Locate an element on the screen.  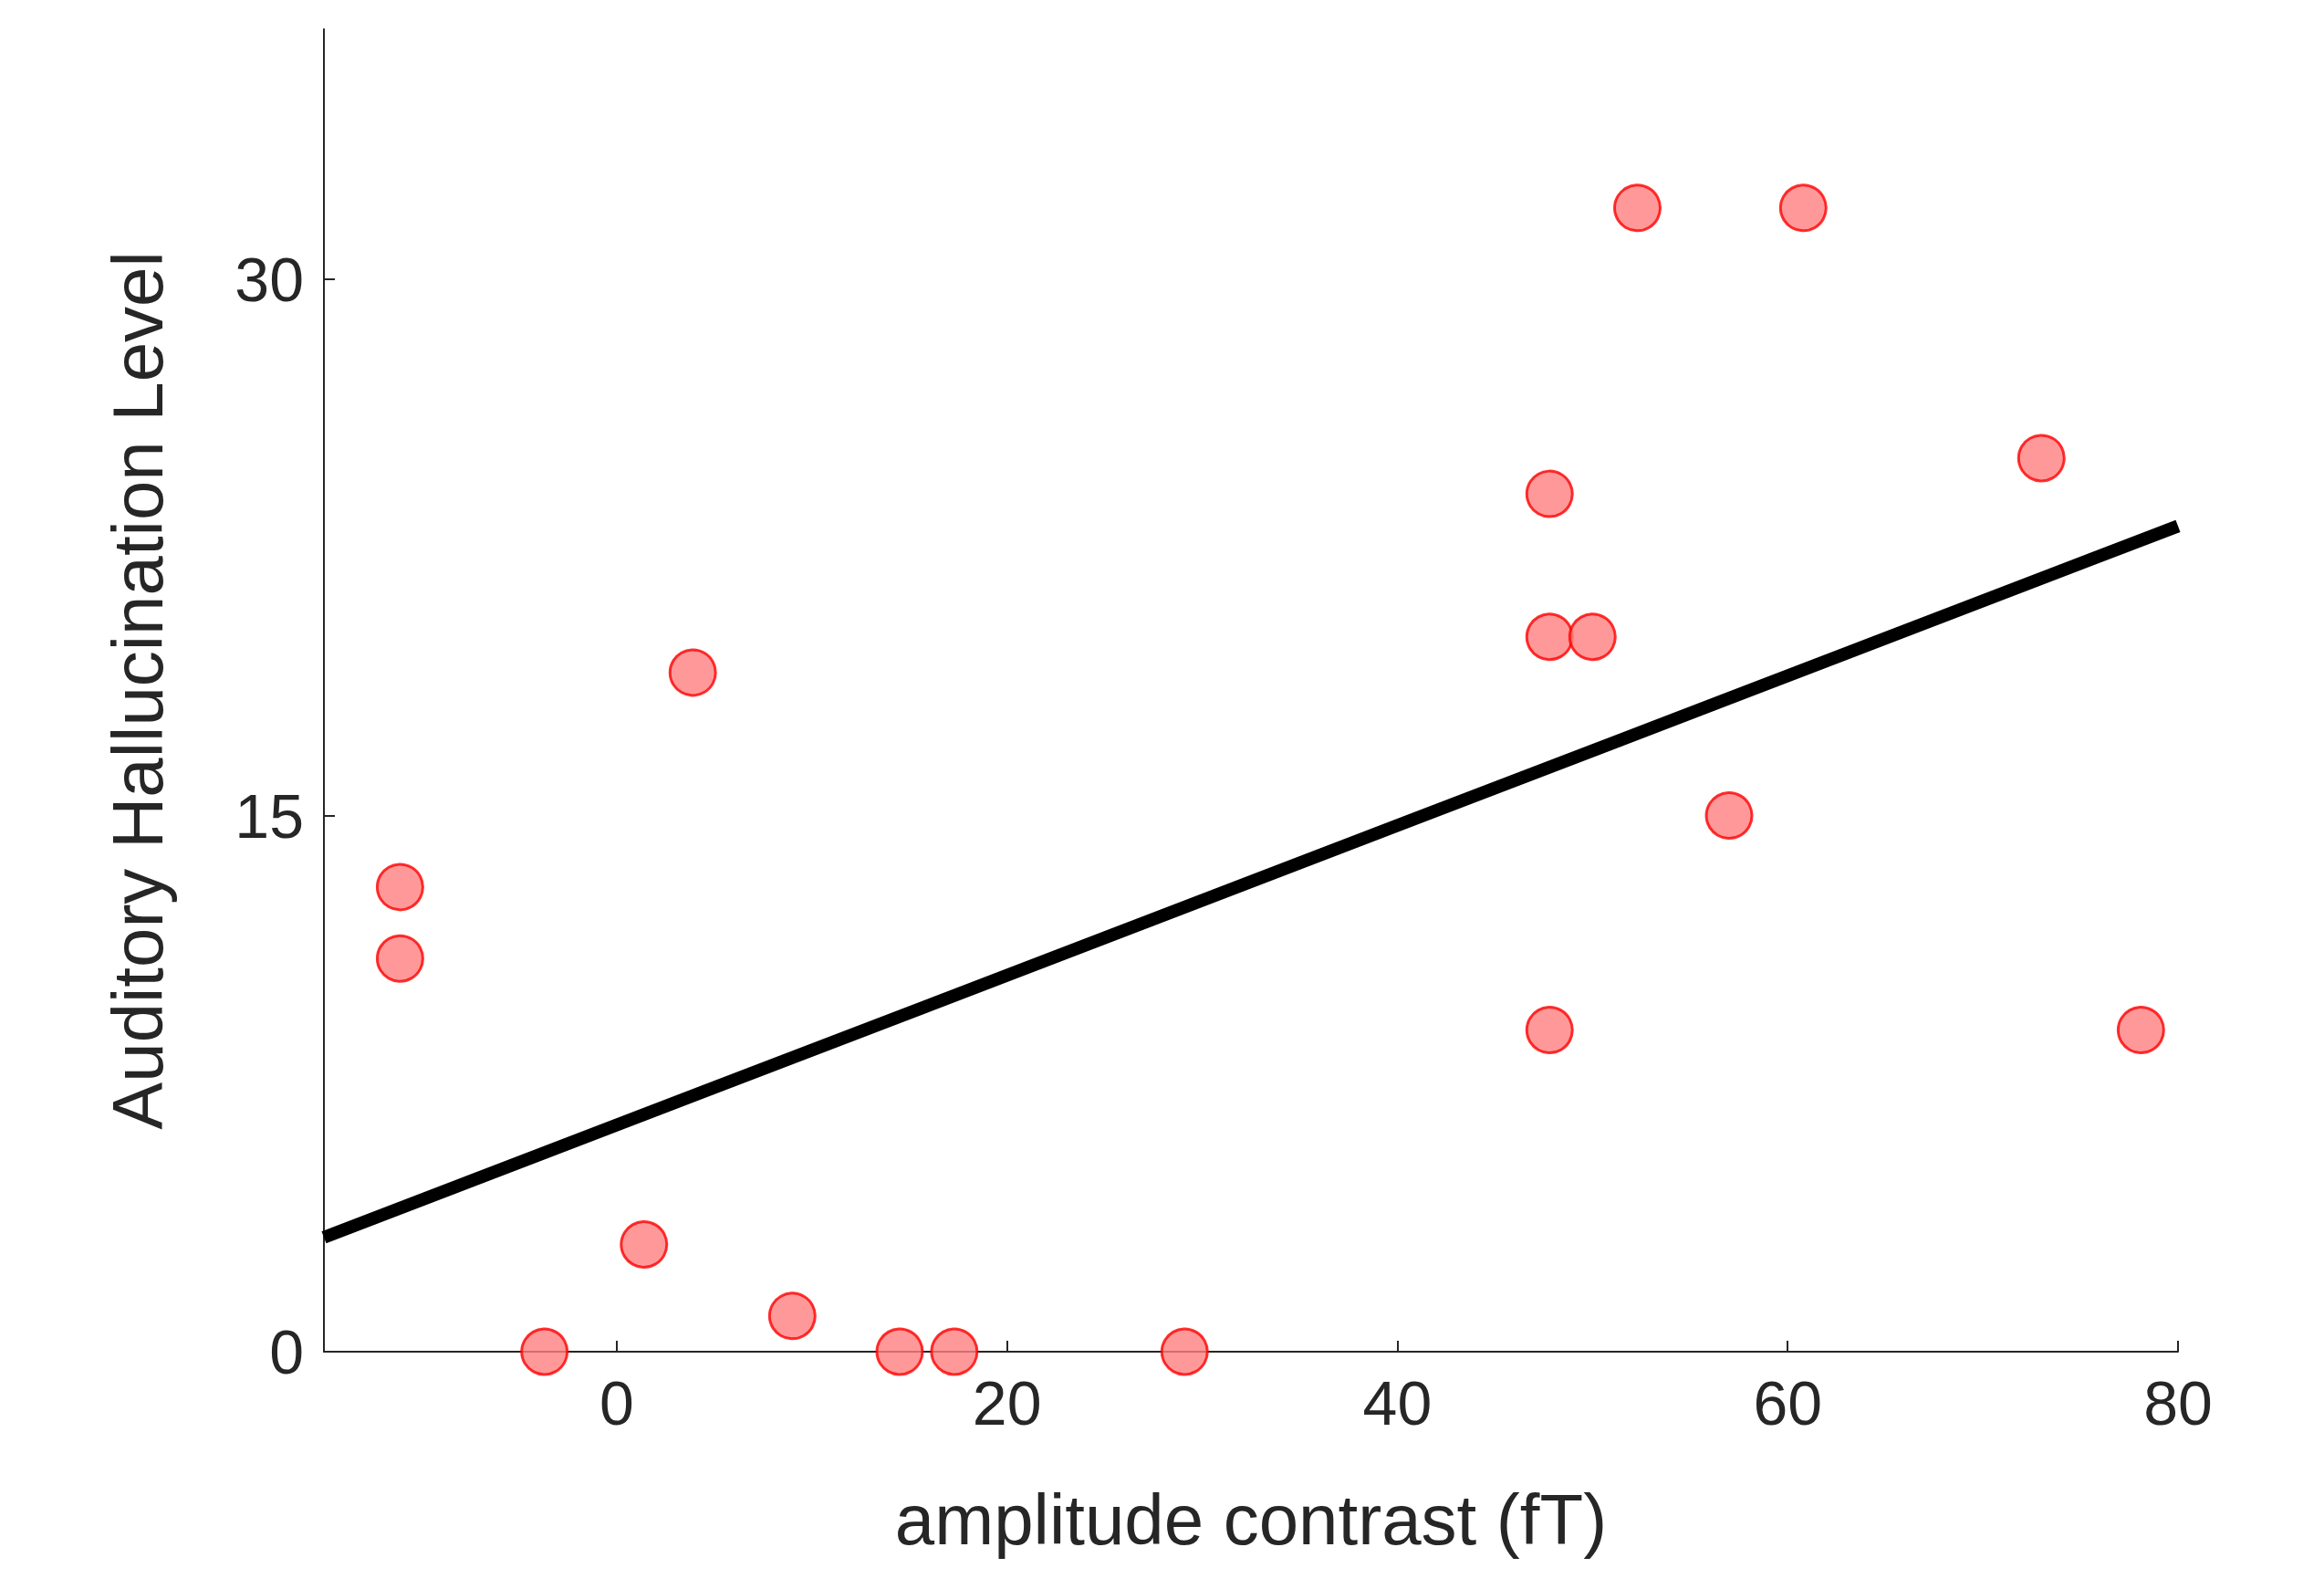
y-tick-label: 15 is located at coordinates (269, 815).